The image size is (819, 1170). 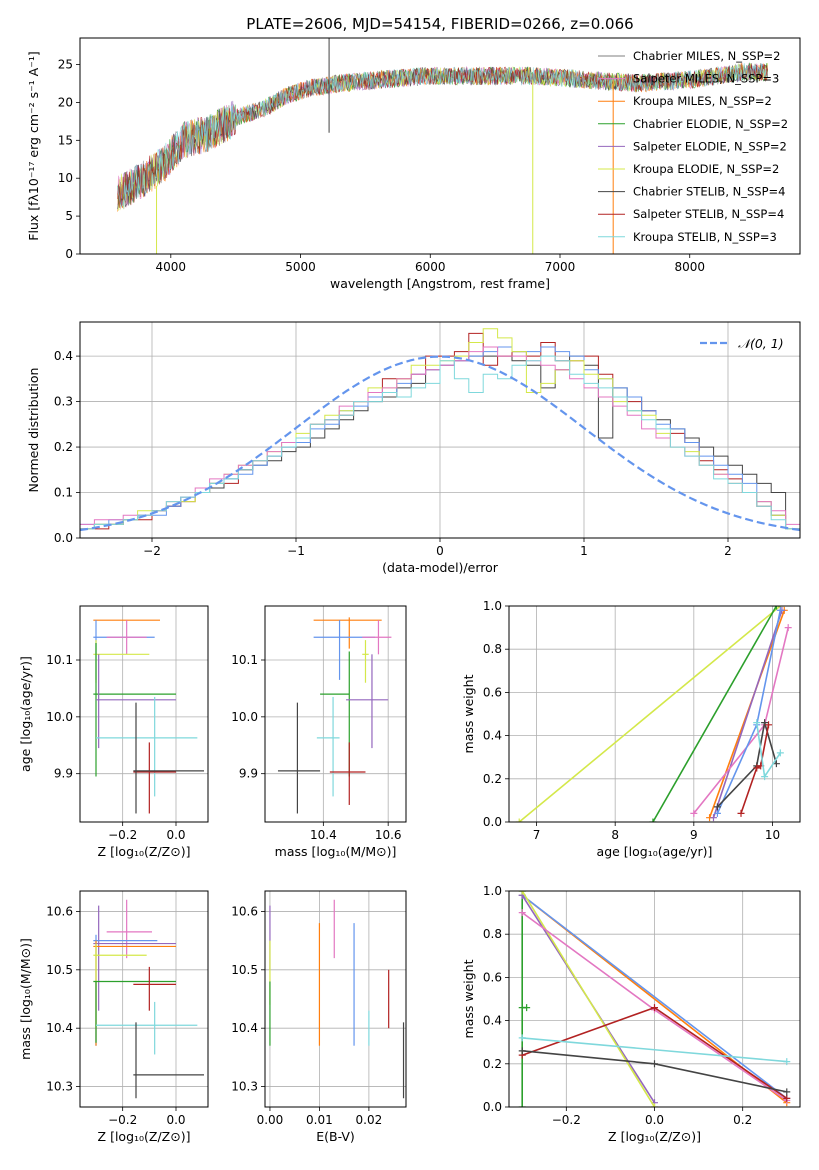 What do you see at coordinates (430, 267) in the screenshot?
I see `x-tick-label: 6000` at bounding box center [430, 267].